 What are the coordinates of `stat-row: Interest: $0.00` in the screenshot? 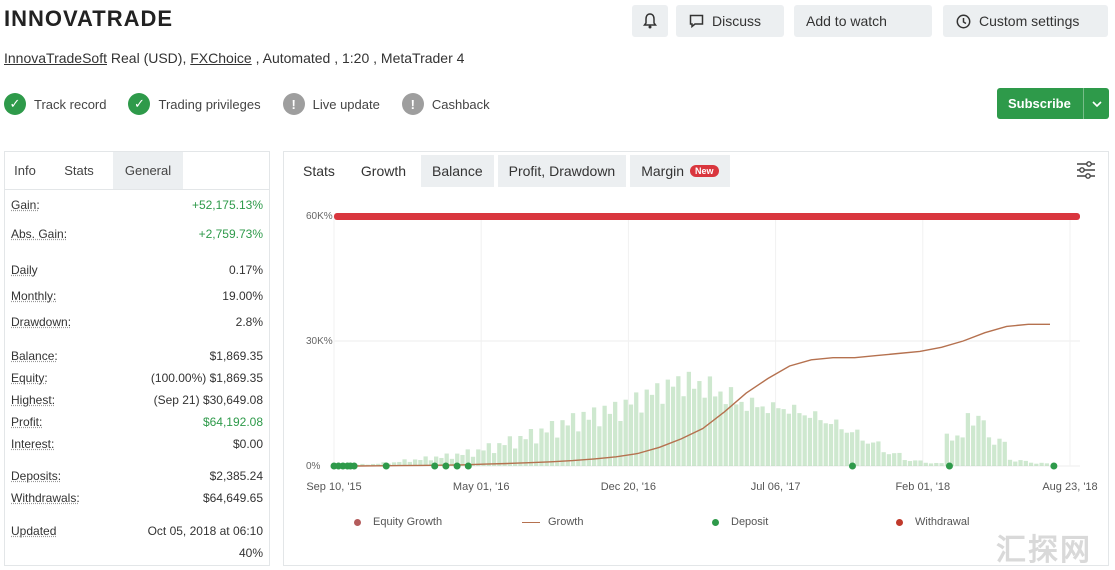 It's located at (137, 444).